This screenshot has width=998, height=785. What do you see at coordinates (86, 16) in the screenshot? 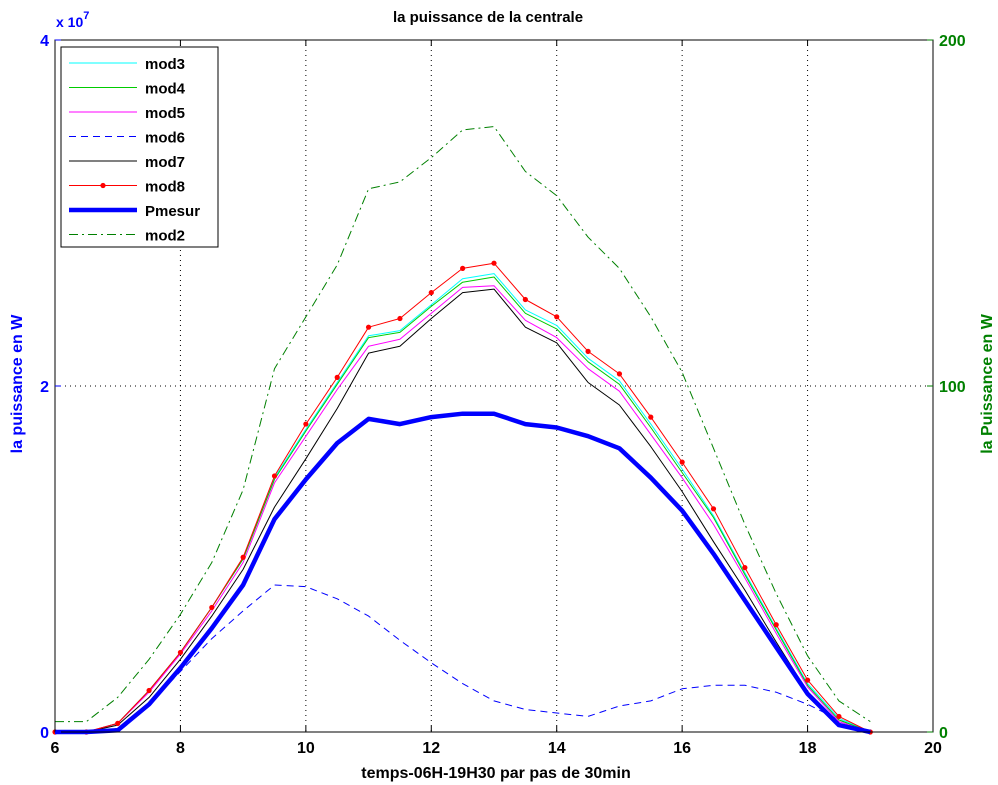
I see `y-axis-exponent-power: 7` at bounding box center [86, 16].